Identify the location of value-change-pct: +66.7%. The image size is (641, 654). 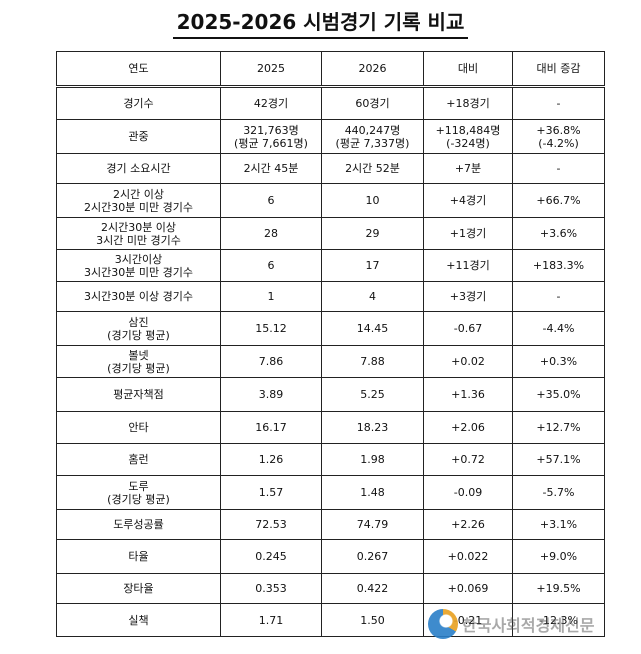
(558, 200).